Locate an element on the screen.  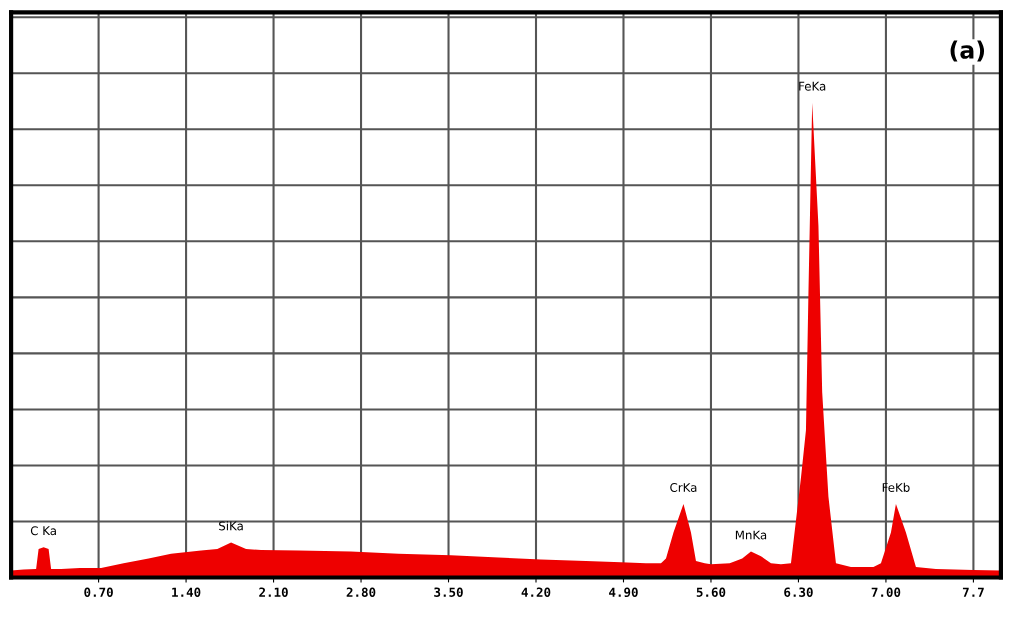
x-tick-label: 2.10 is located at coordinates (273, 592).